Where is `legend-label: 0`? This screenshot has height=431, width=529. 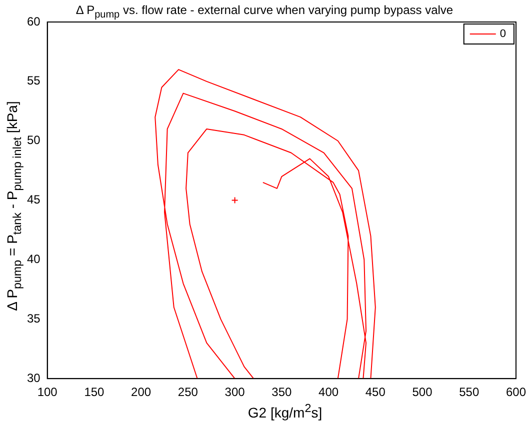 legend-label: 0 is located at coordinates (503, 34).